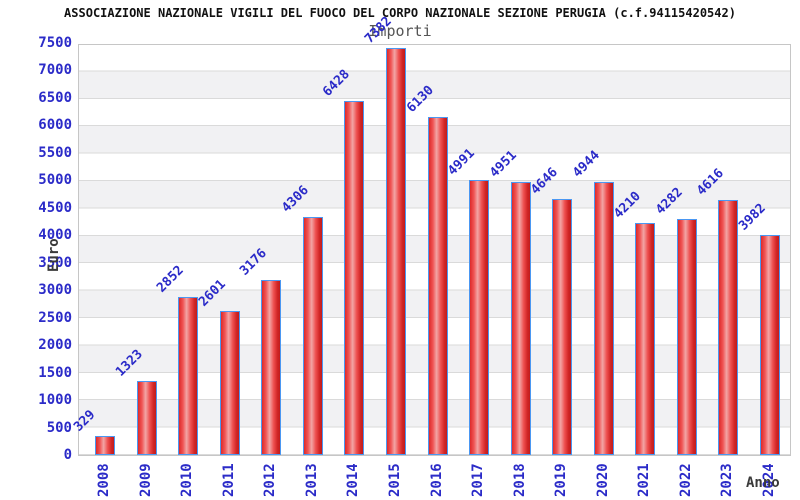  I want to click on x-tick-label: 2018, so click(519, 480).